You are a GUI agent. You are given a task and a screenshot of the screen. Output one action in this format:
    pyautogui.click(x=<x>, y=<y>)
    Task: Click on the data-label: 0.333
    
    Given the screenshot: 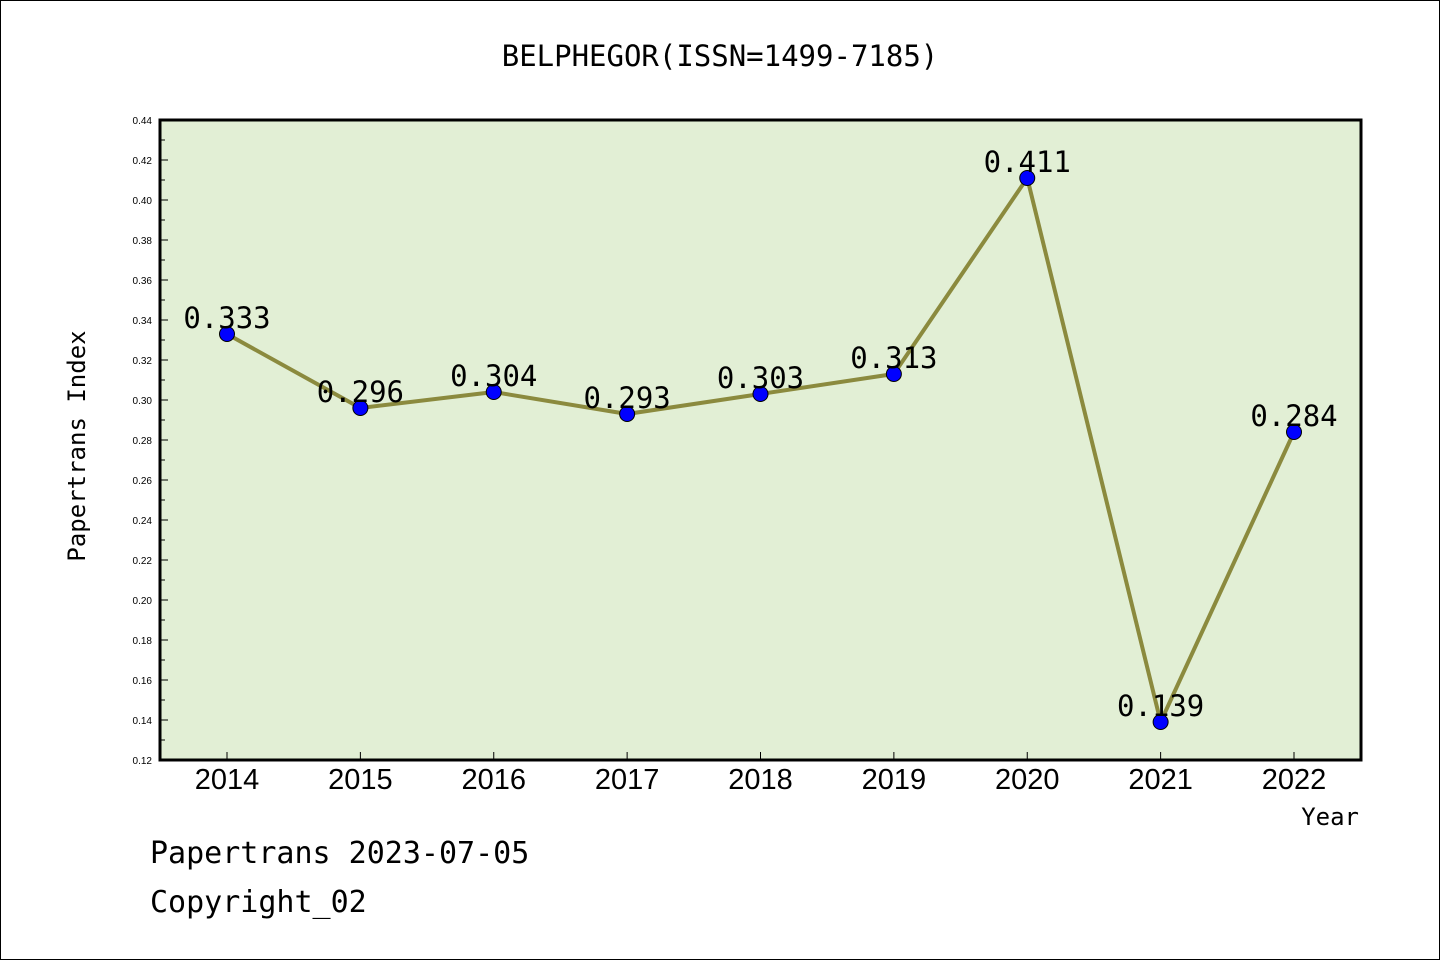 What is the action you would take?
    pyautogui.click(x=226, y=318)
    